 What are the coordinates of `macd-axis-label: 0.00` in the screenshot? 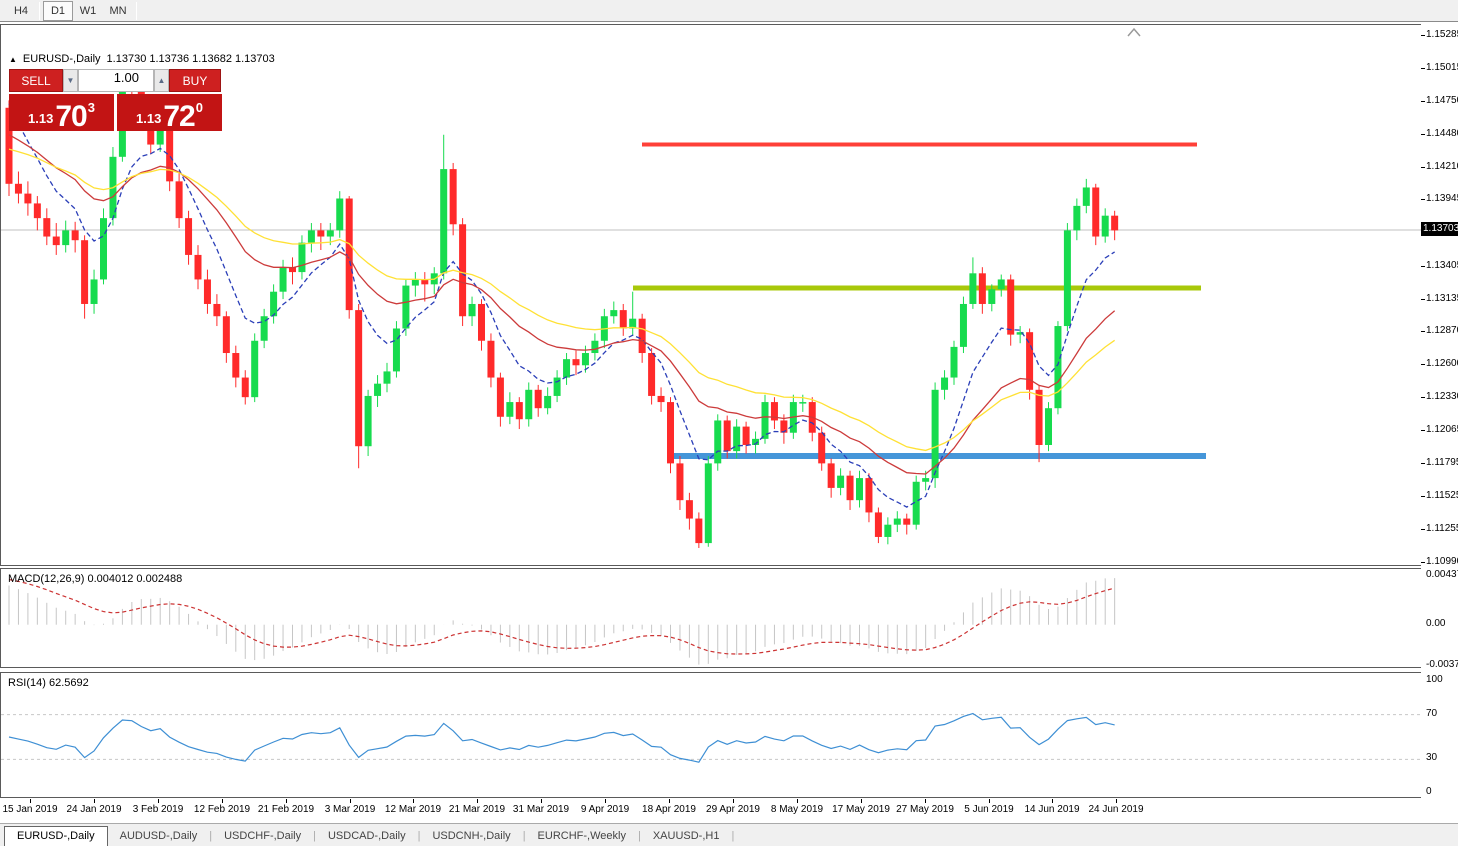 It's located at (1436, 623).